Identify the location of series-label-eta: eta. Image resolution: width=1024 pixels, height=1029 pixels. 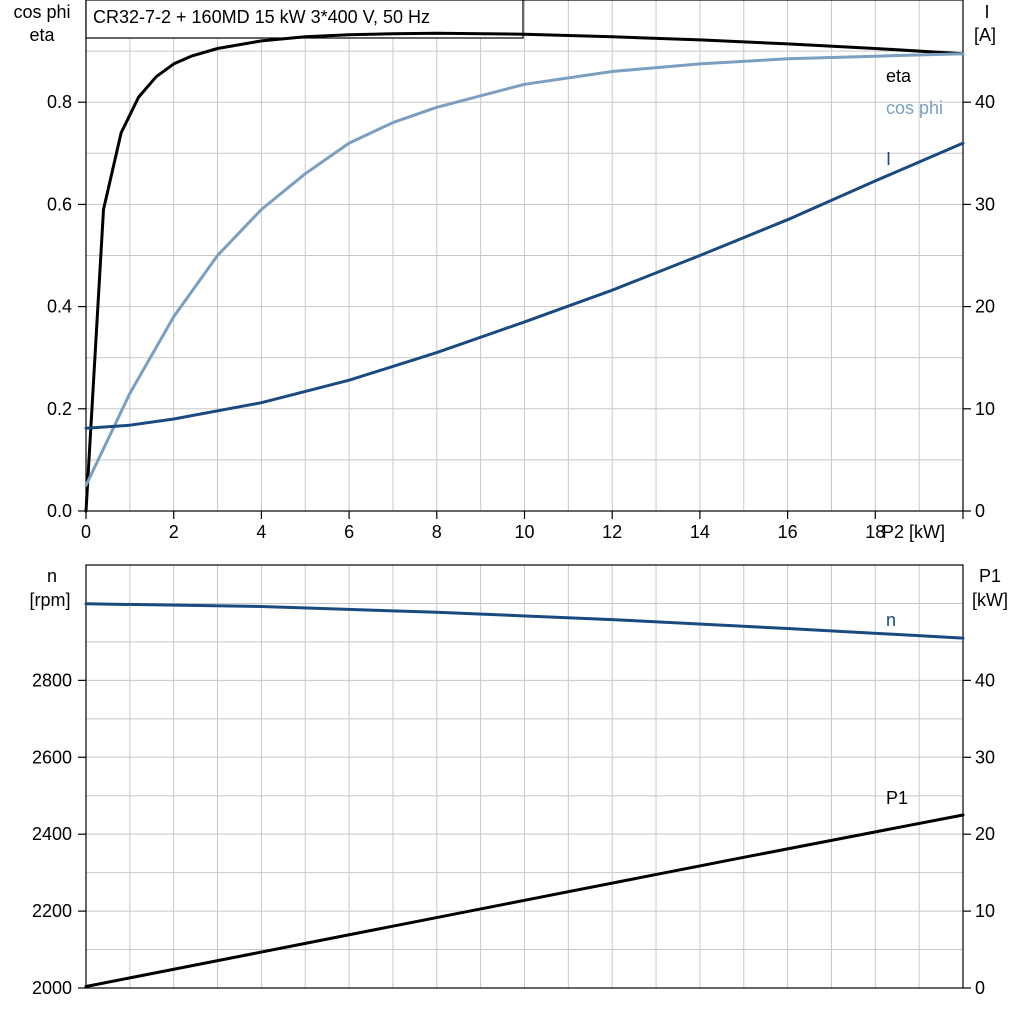
(899, 76).